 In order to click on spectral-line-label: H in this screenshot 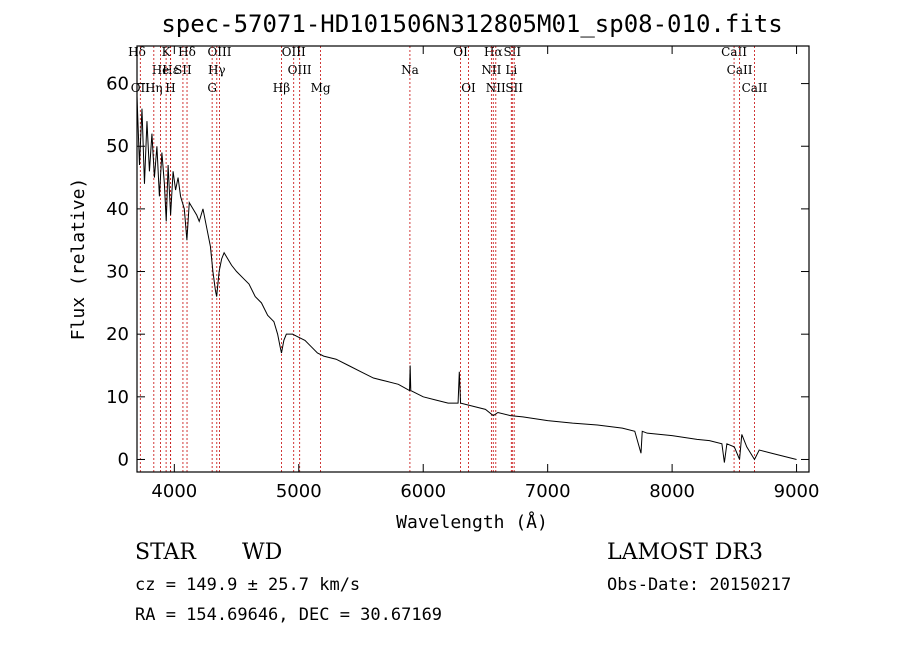, I will do `click(170, 88)`.